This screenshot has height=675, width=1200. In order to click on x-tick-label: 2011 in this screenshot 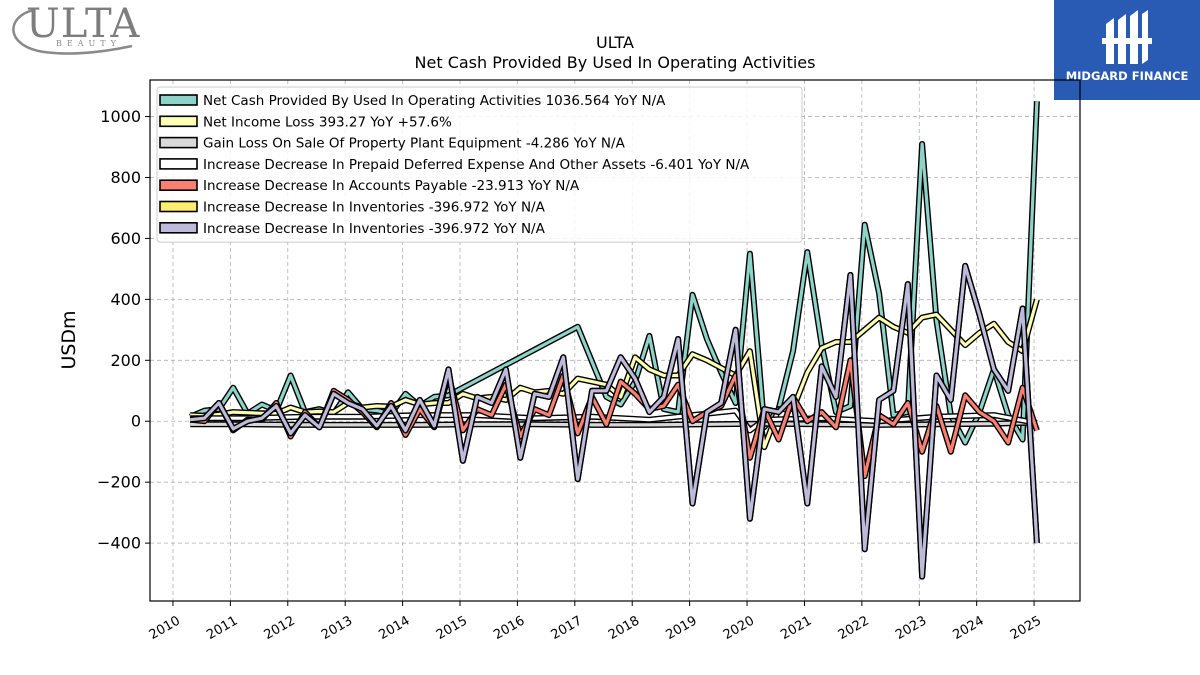, I will do `click(222, 628)`.